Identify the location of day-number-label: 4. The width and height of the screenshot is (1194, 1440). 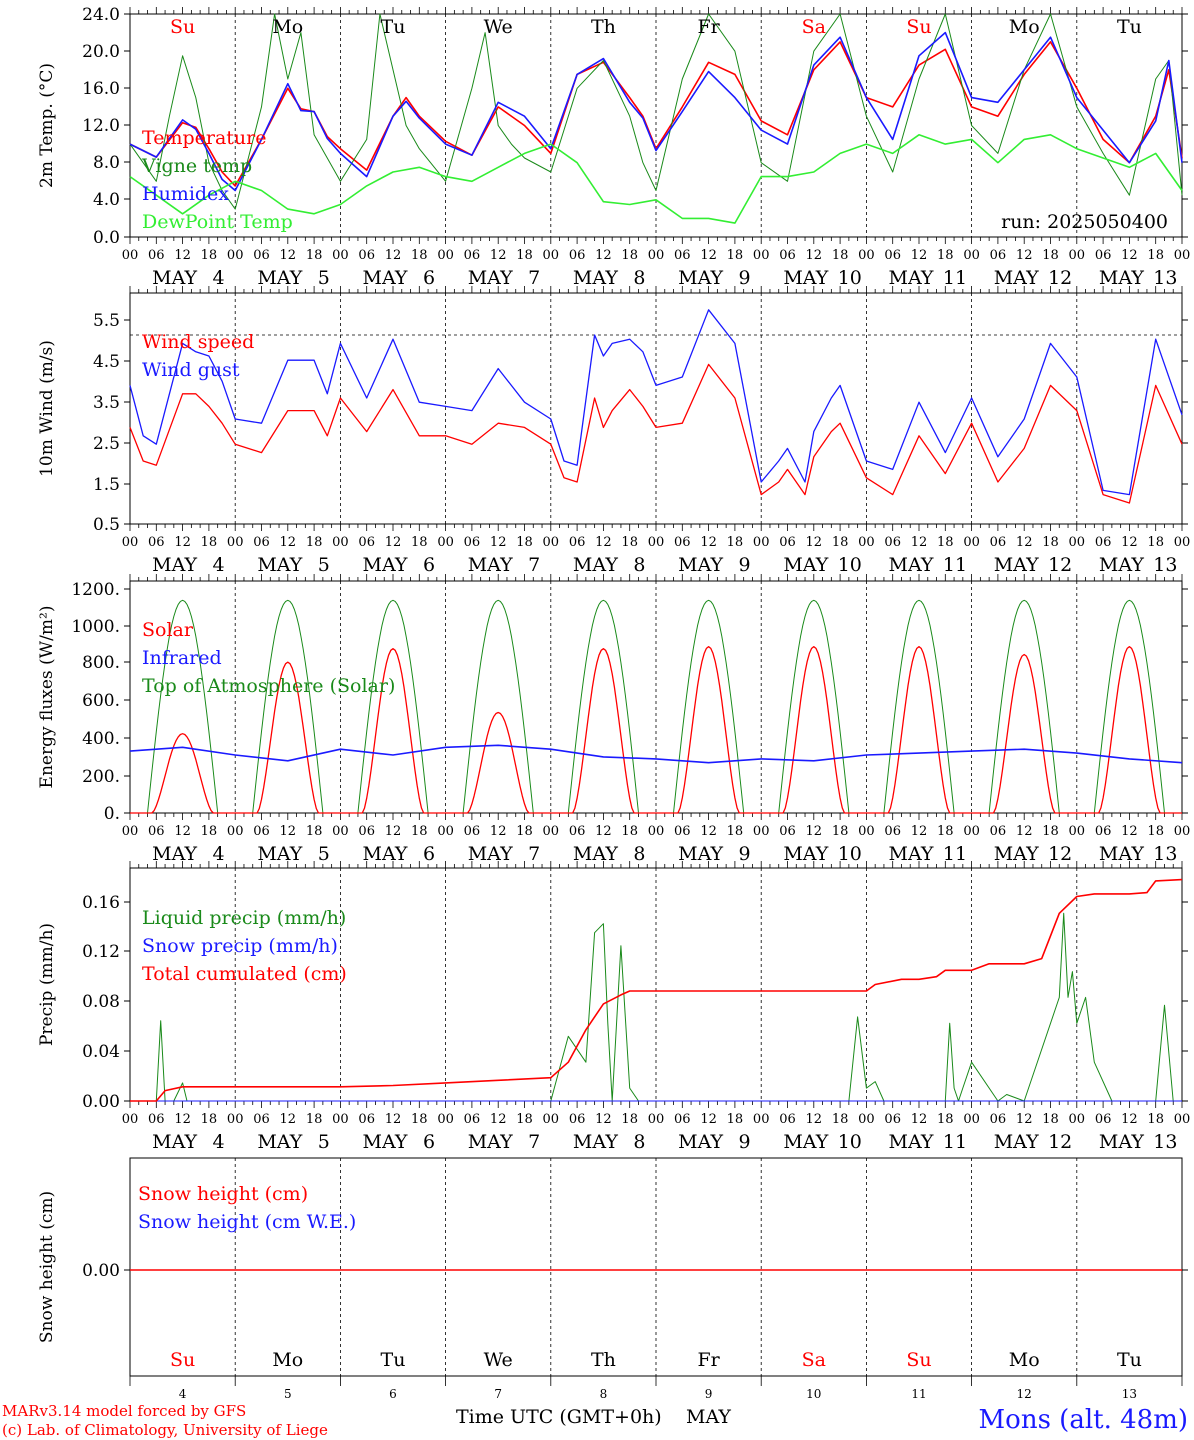
(183, 1394).